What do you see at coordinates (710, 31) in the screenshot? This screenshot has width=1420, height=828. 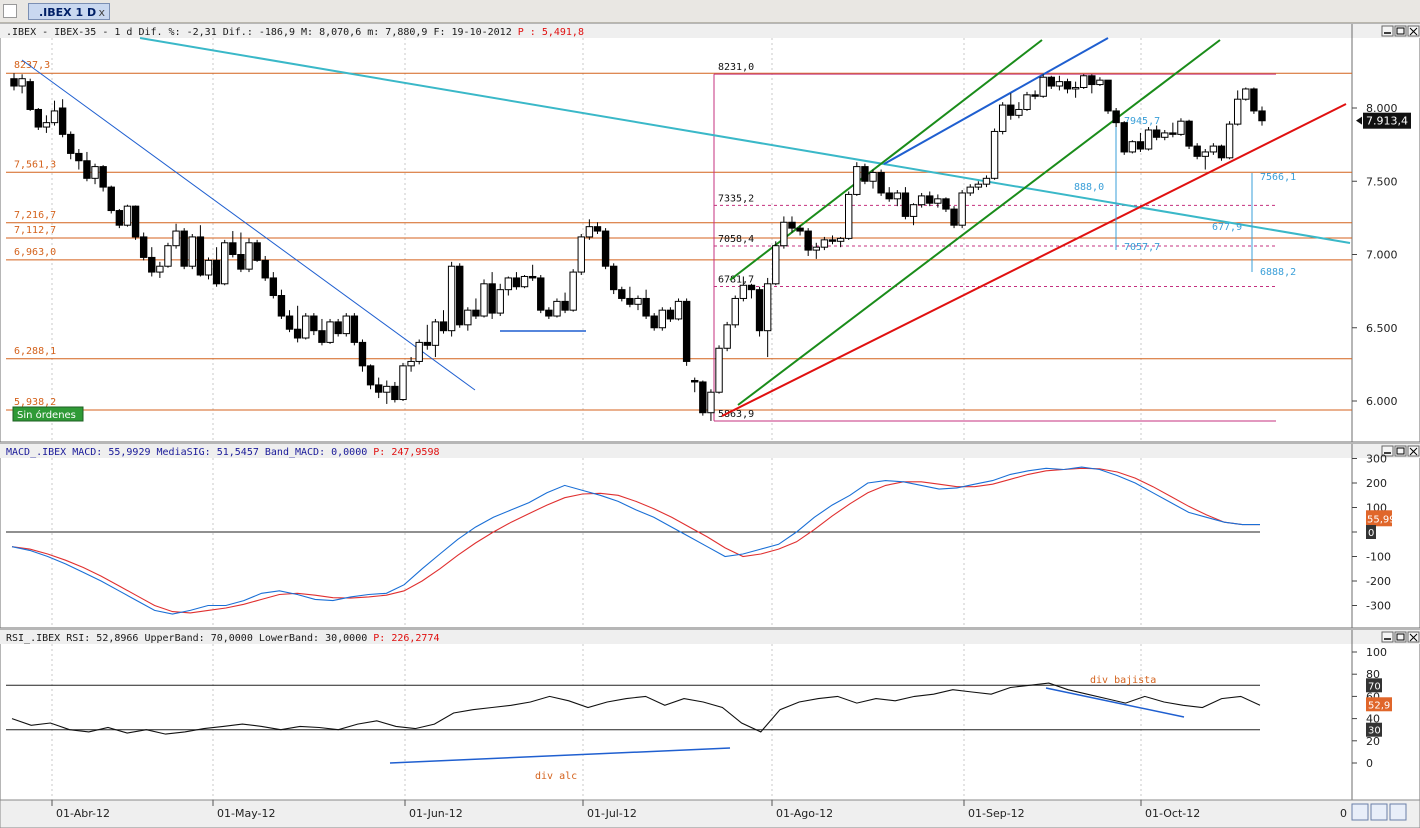 I see `panel-price-header-bg` at bounding box center [710, 31].